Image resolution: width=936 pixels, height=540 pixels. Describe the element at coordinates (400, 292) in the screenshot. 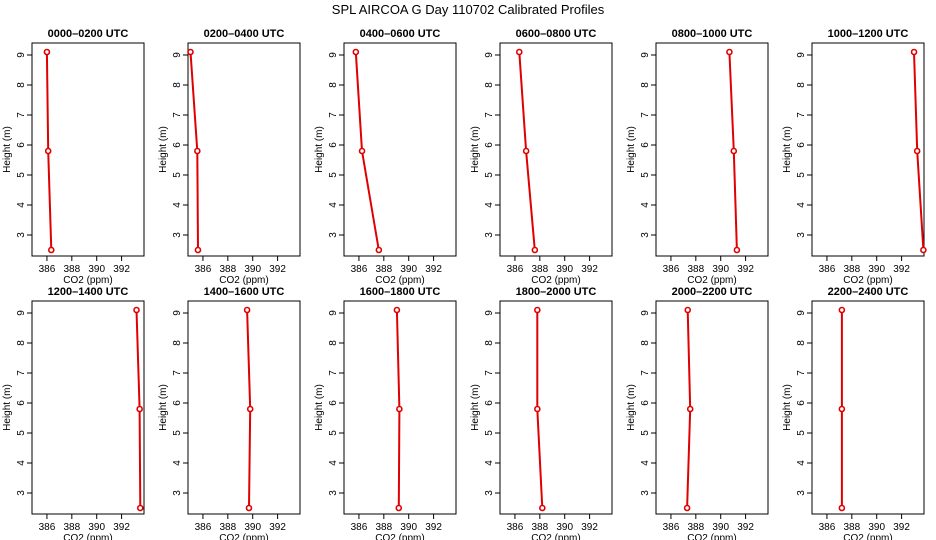

I see `panel-title: 1600–1800 UTC` at that location.